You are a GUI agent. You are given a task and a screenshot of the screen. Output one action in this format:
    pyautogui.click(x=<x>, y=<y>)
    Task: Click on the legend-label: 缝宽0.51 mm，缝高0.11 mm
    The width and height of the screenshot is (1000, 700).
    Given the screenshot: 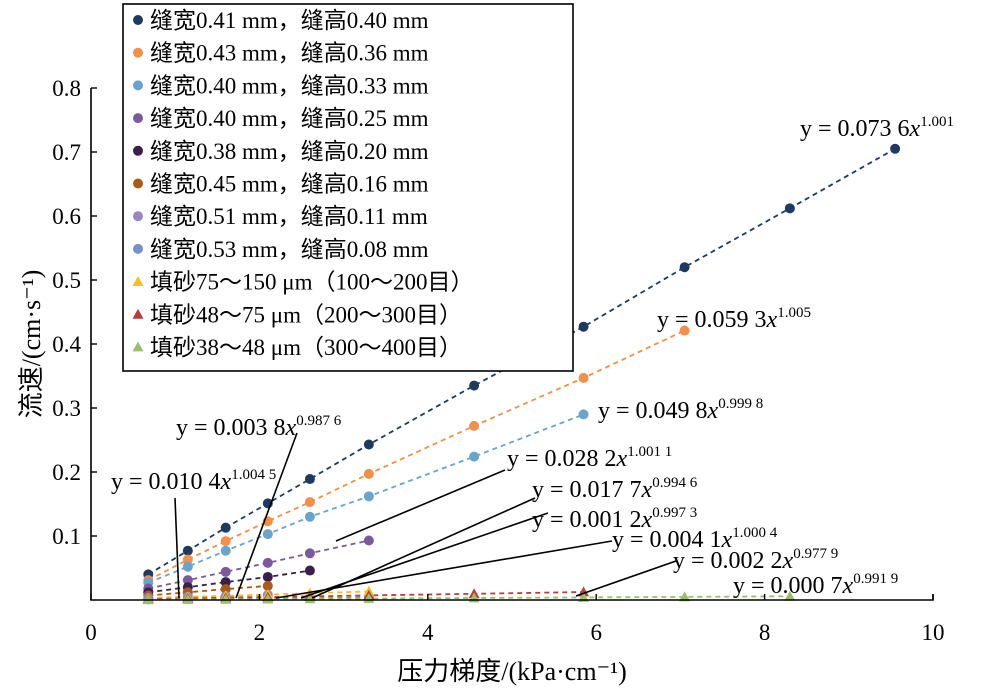 What is the action you would take?
    pyautogui.click(x=289, y=216)
    